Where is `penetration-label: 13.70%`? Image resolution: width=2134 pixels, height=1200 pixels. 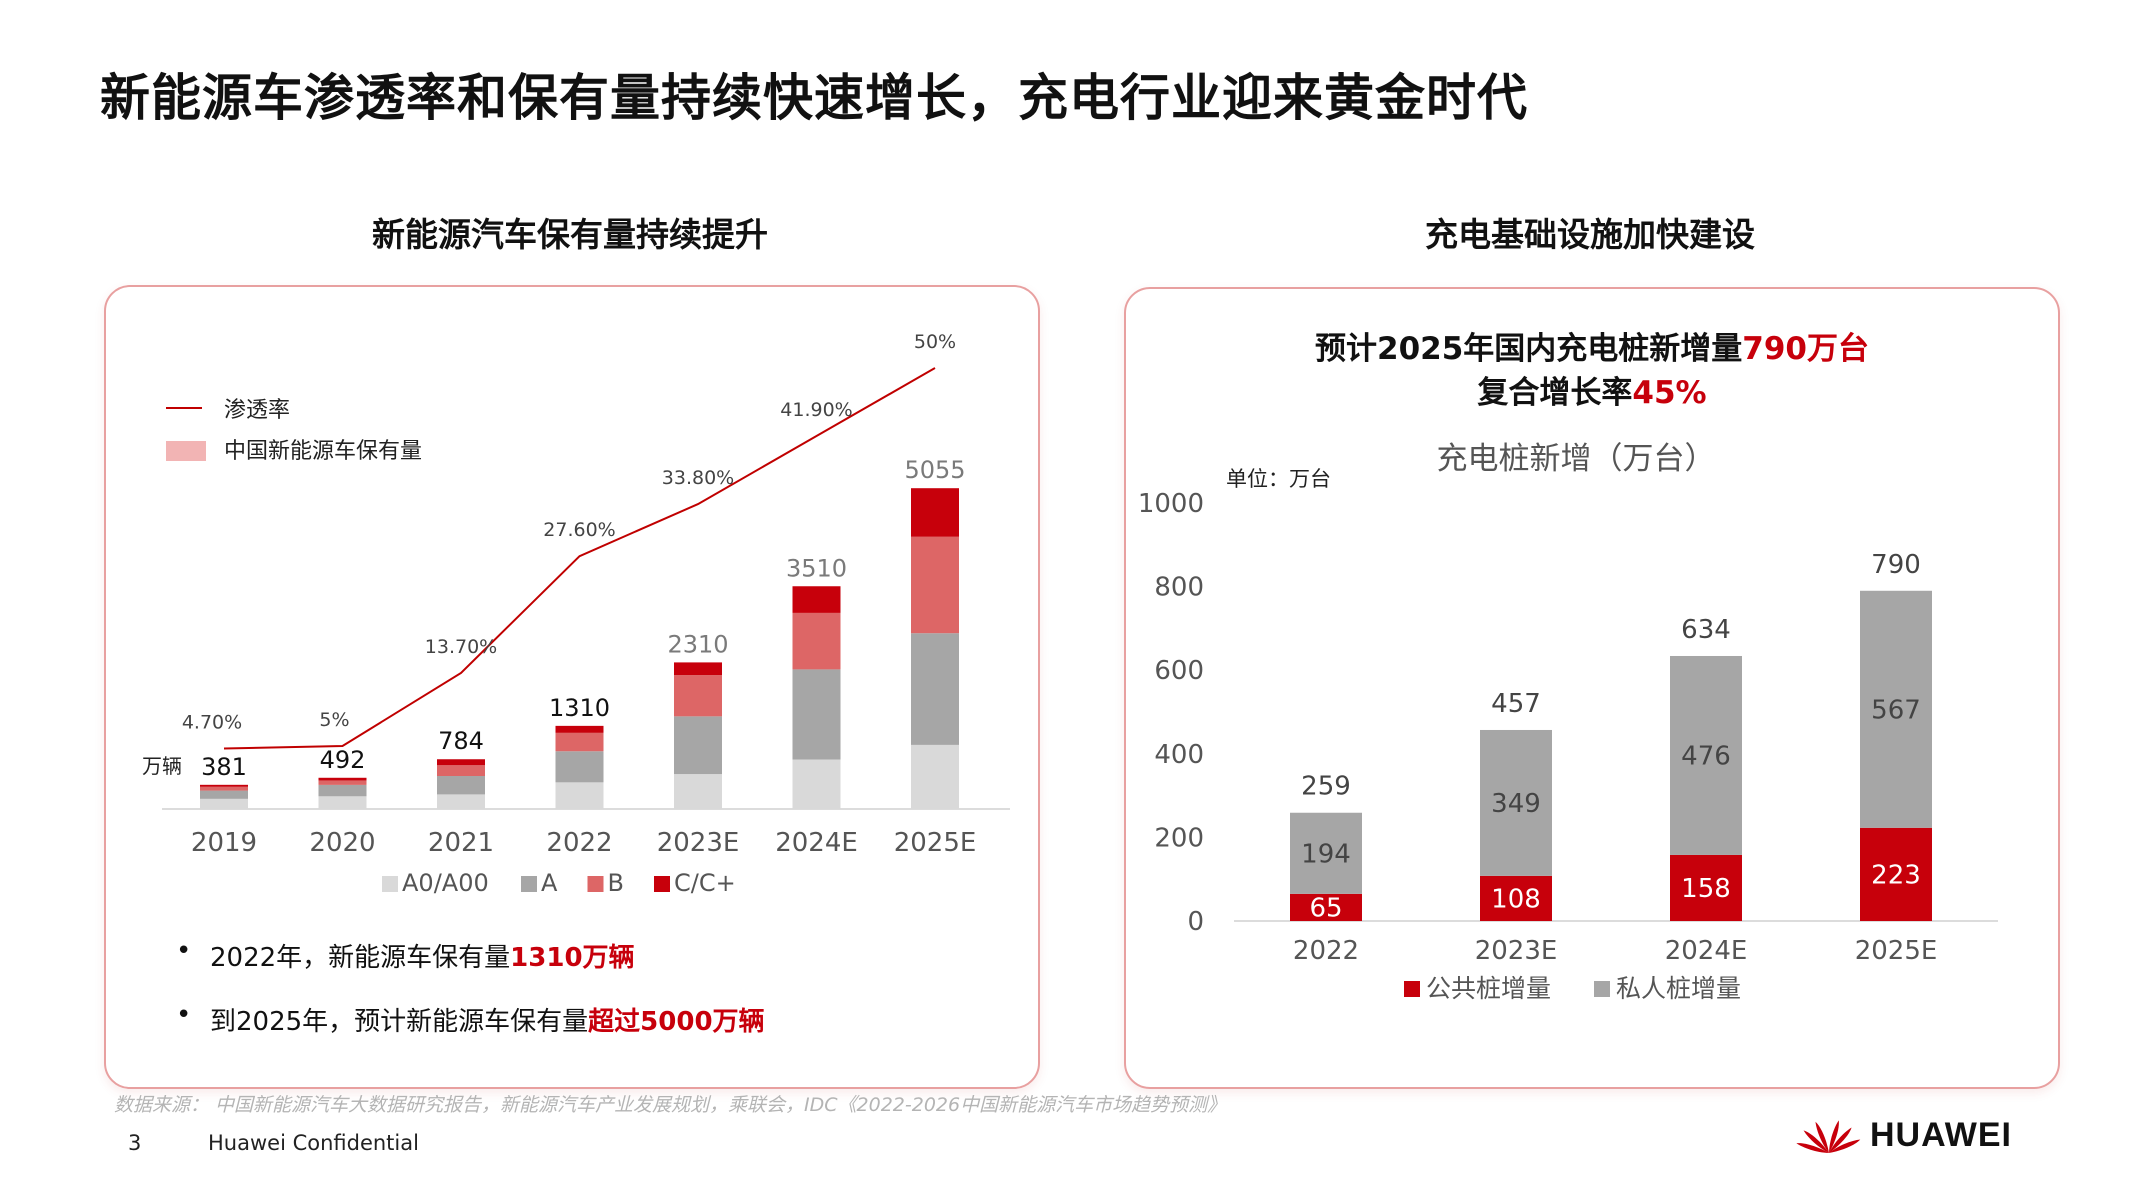 penetration-label: 13.70% is located at coordinates (461, 647).